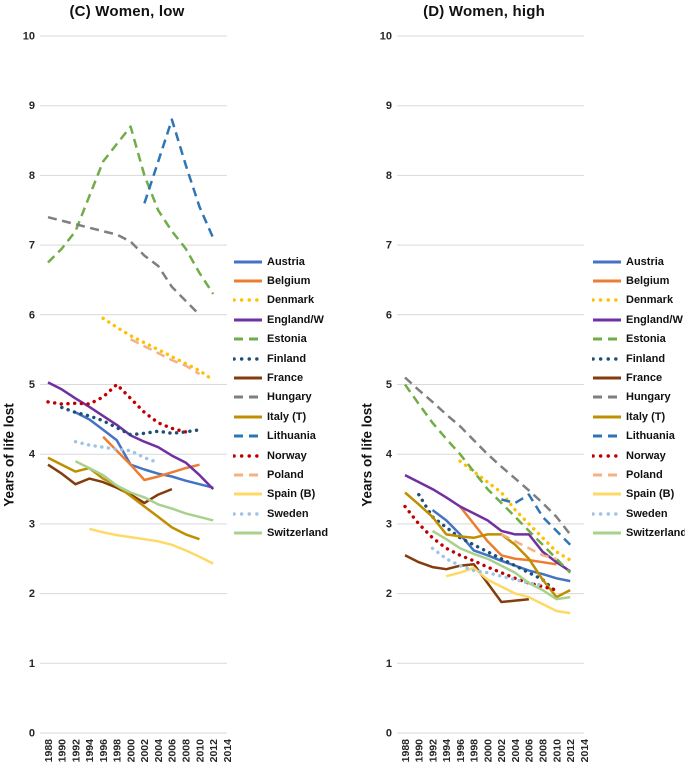 This screenshot has height=768, width=685. Describe the element at coordinates (110, 484) in the screenshot. I see `series-france` at that location.